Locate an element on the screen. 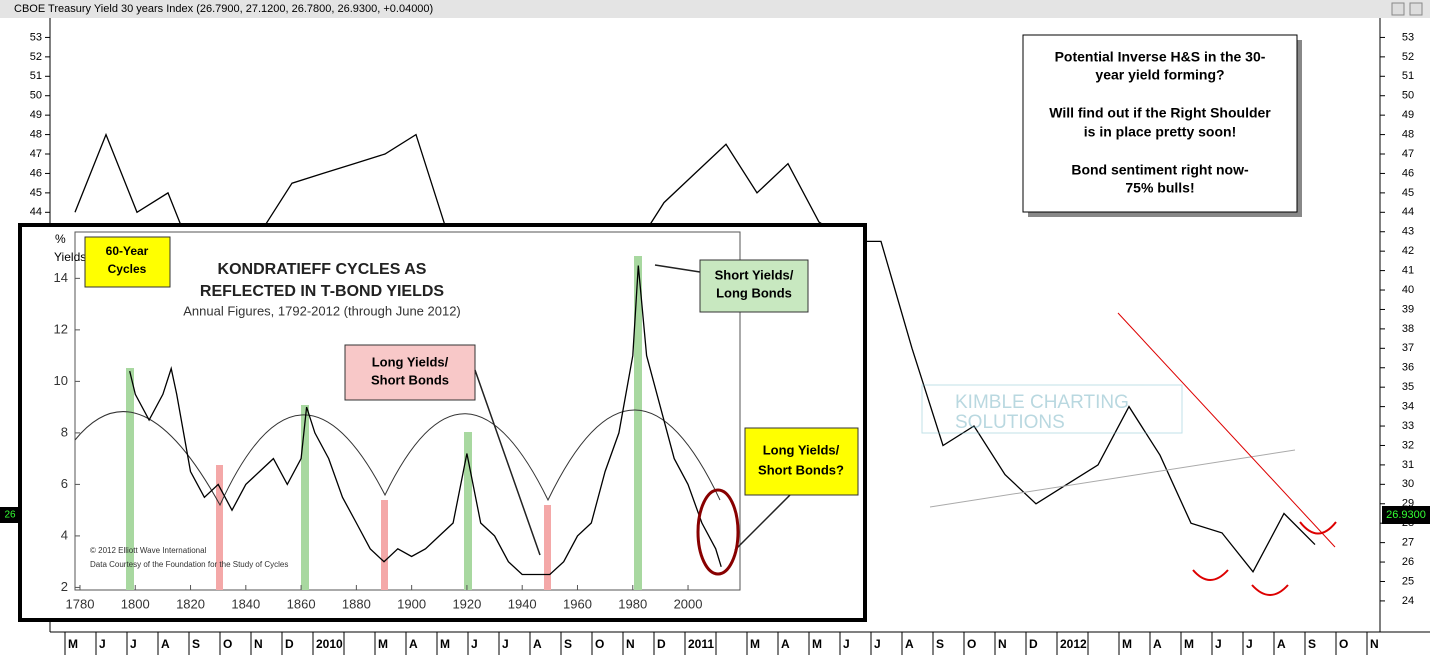 Image resolution: width=1430 pixels, height=655 pixels. y-tick-label: 24 is located at coordinates (1408, 601).